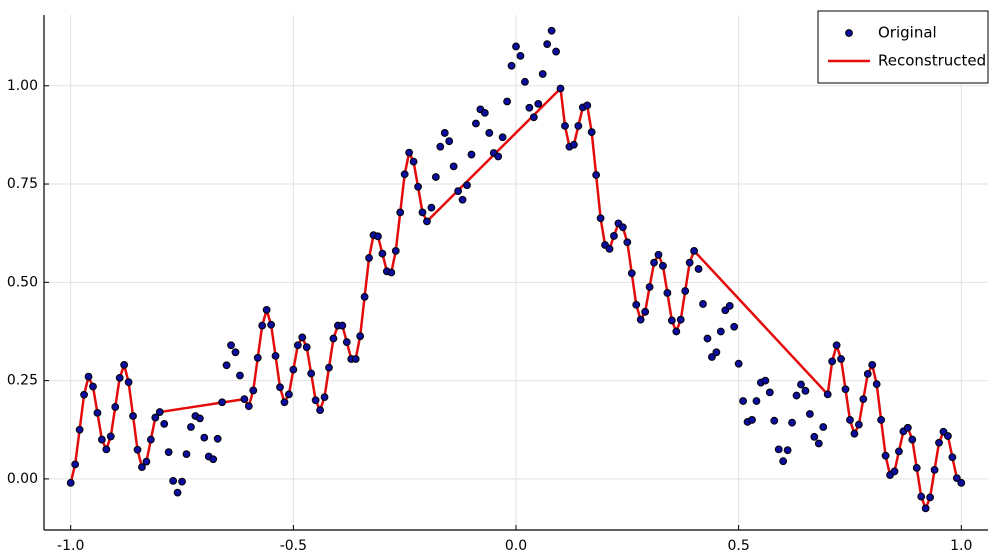  I want to click on x-tick-label: -1.0, so click(70, 546).